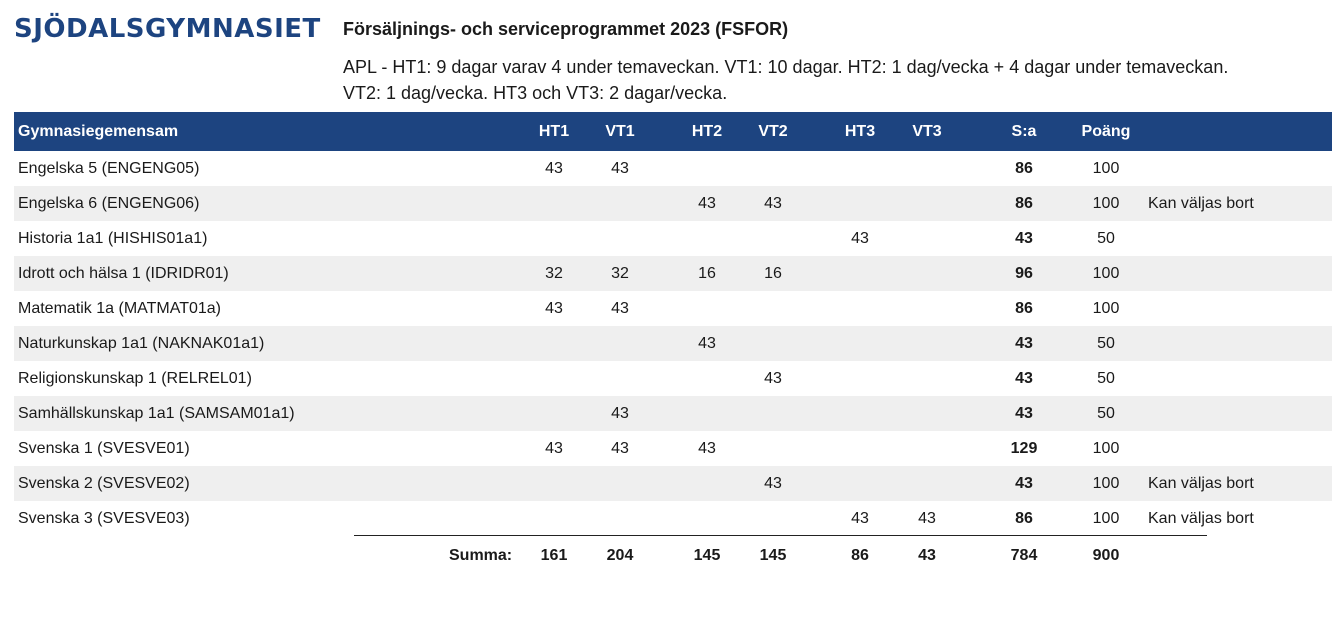 The height and width of the screenshot is (625, 1332). What do you see at coordinates (156, 413) in the screenshot?
I see `cell-name: Samhällskunskap 1a1 (SAMSAM01a1)` at bounding box center [156, 413].